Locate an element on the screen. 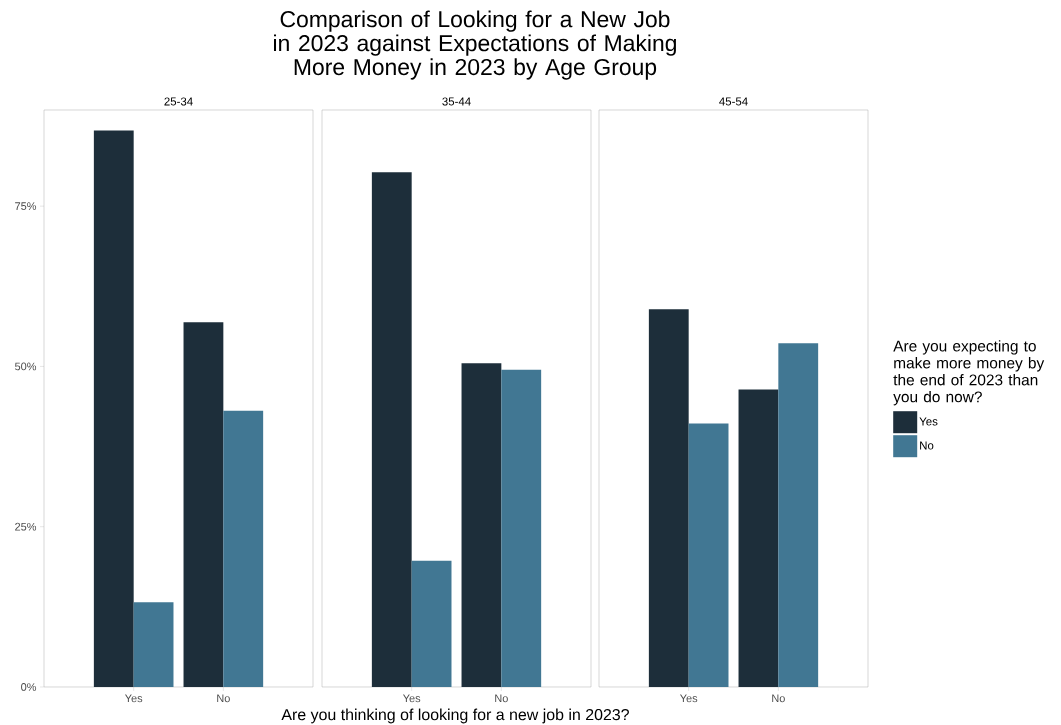  chart-subtitle: 35-44 is located at coordinates (456, 101).